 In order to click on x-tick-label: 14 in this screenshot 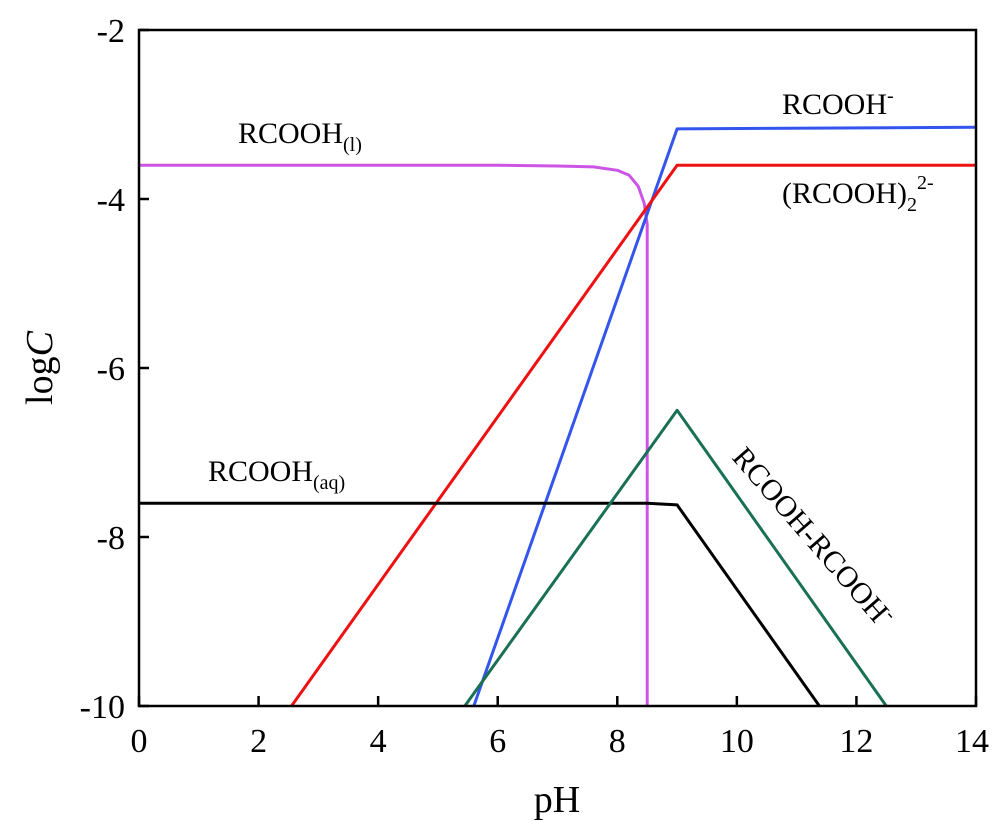, I will do `click(972, 741)`.